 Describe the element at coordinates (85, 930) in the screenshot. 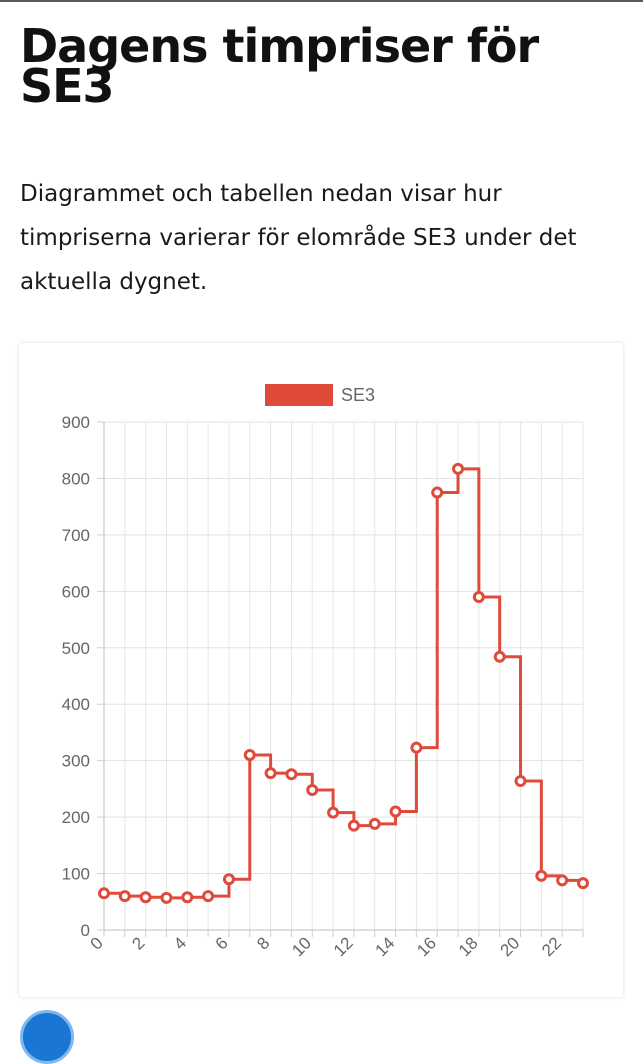

I see `y-tick-label: 0` at that location.